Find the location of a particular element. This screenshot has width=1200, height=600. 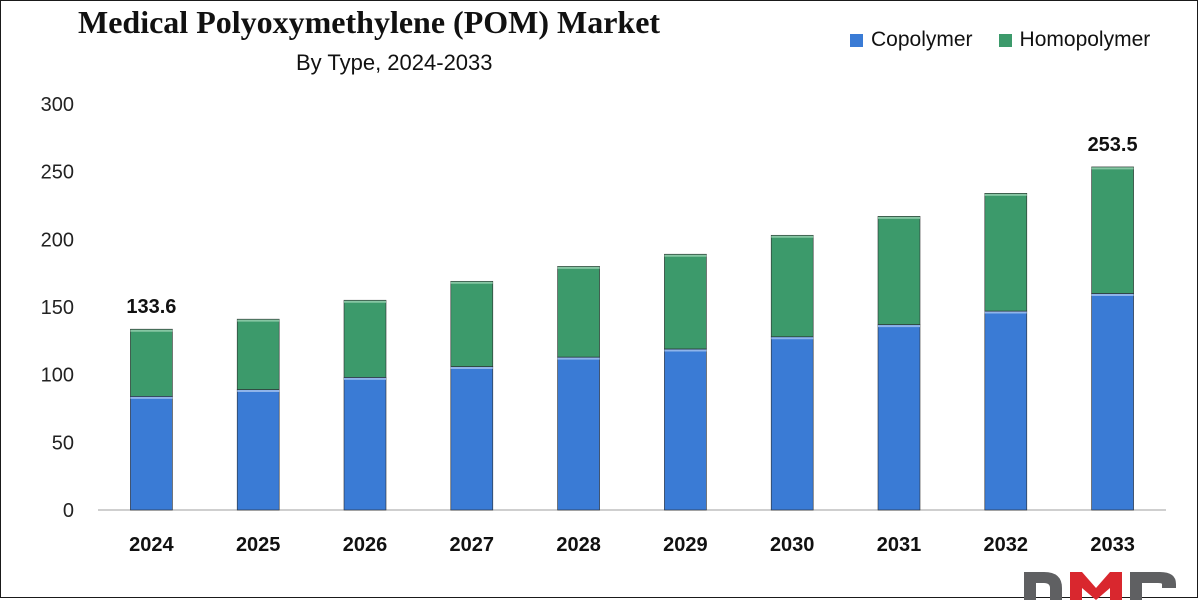

legend-swatch-homopolymer is located at coordinates (1005, 40).